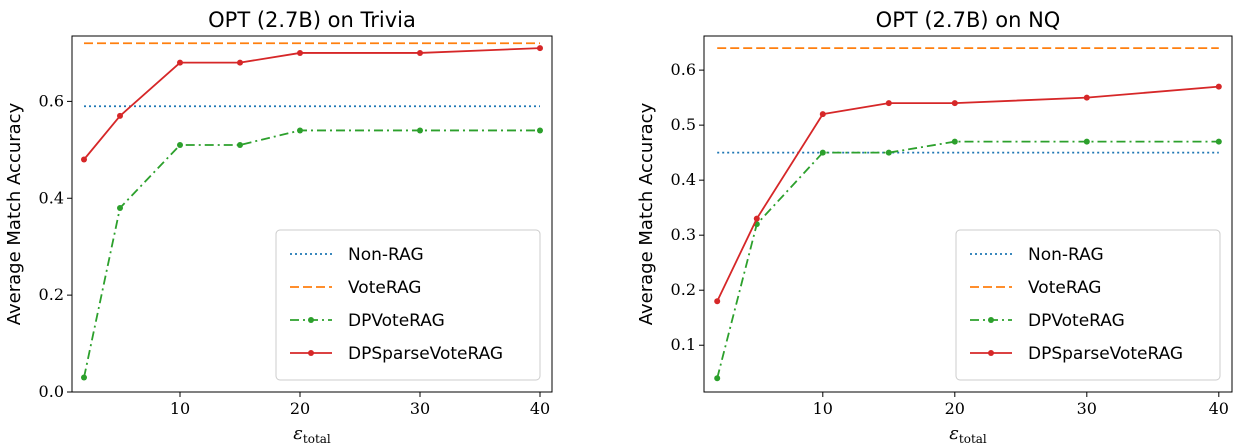 The image size is (1242, 448). What do you see at coordinates (683, 234) in the screenshot?
I see `y-tick-label: 0.3` at bounding box center [683, 234].